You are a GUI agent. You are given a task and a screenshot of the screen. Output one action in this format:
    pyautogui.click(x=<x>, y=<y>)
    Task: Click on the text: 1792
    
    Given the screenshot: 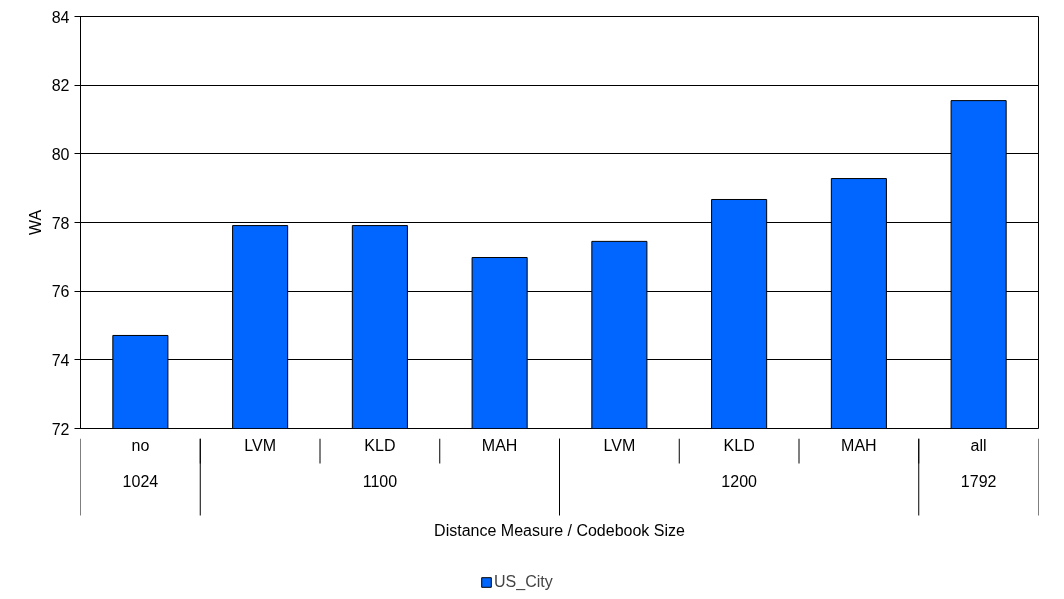 What is the action you would take?
    pyautogui.click(x=978, y=481)
    